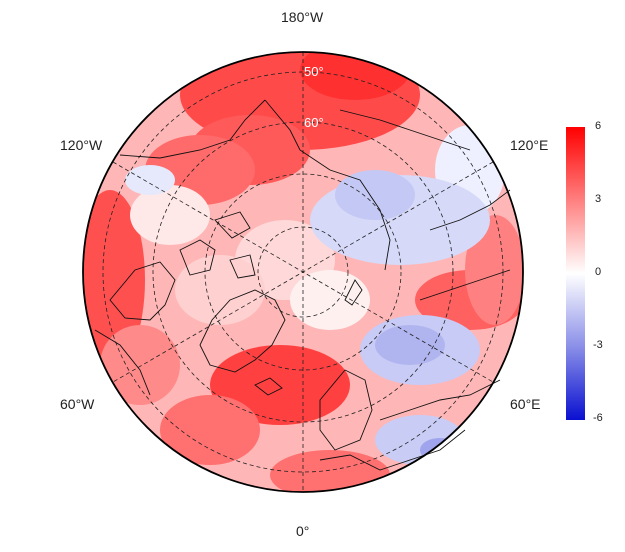 This screenshot has height=552, width=625. What do you see at coordinates (598, 345) in the screenshot?
I see `colorbar-tick-minus3: -3` at bounding box center [598, 345].